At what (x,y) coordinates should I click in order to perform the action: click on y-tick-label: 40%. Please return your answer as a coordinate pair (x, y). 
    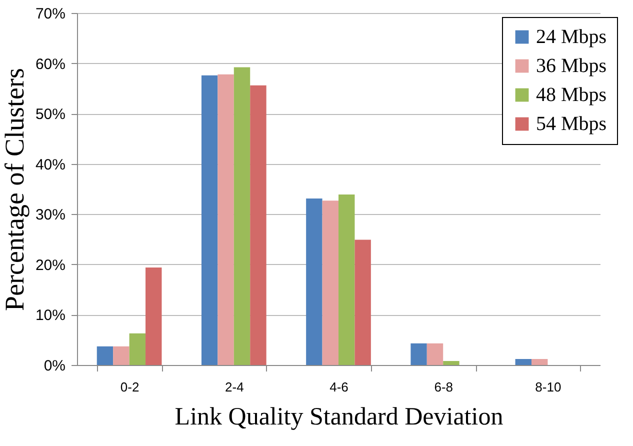
    Looking at the image, I should click on (50, 165).